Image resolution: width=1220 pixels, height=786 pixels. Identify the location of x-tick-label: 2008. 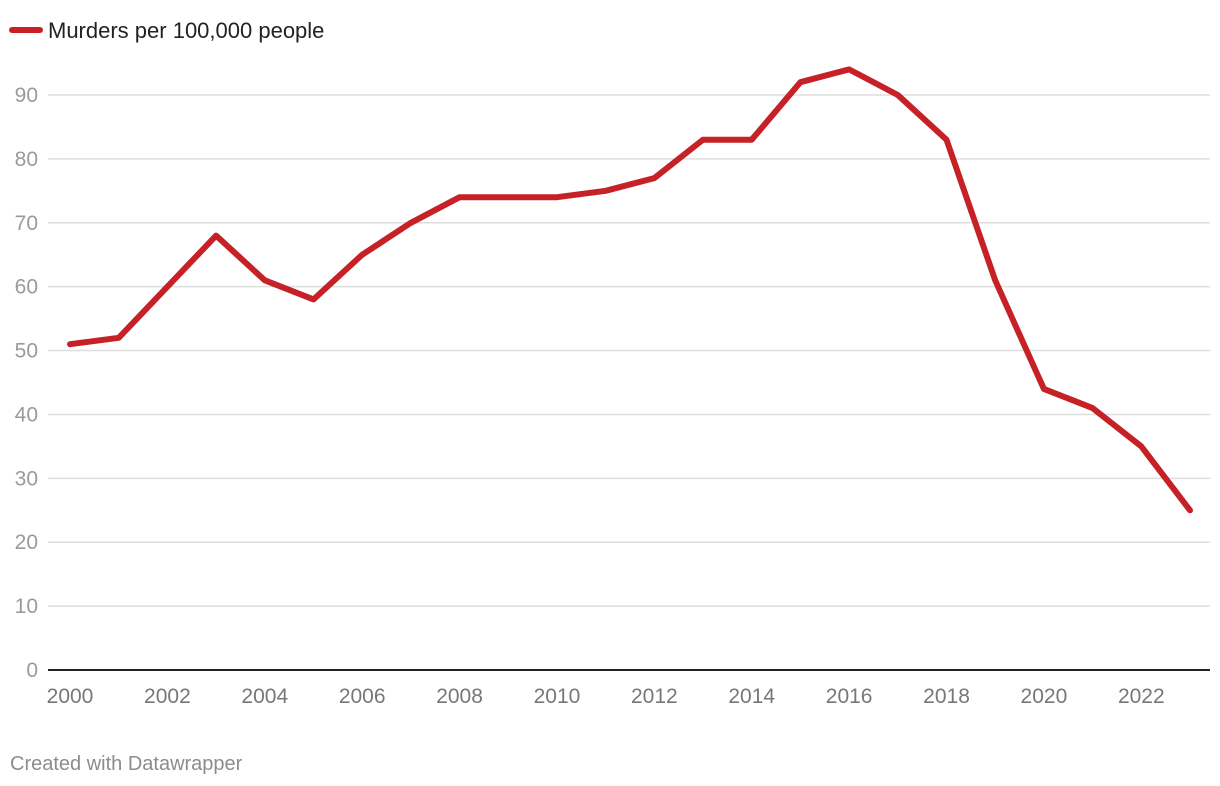
(459, 696).